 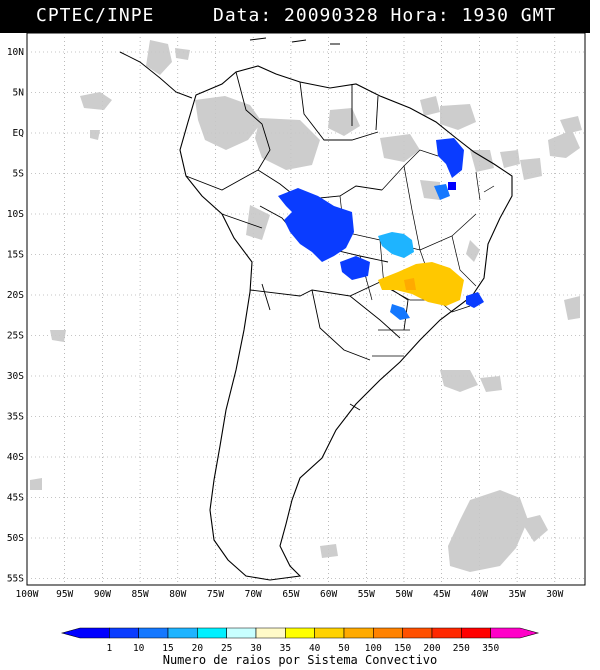 What do you see at coordinates (461, 648) in the screenshot?
I see `legend-value-label: 250` at bounding box center [461, 648].